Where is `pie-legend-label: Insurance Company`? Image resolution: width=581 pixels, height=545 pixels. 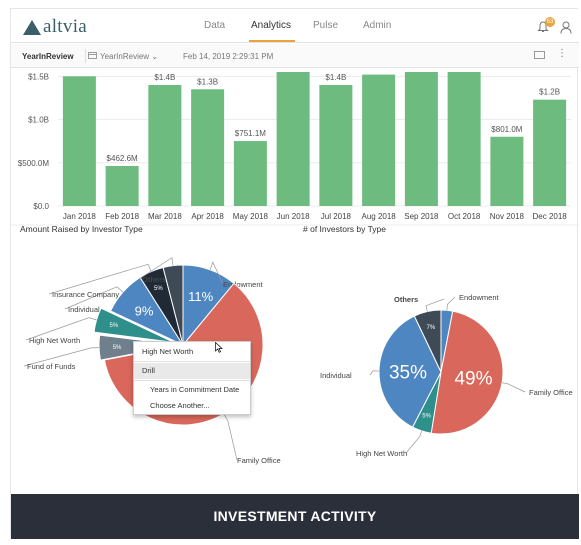
pie-legend-label: Insurance Company is located at coordinates (85, 294).